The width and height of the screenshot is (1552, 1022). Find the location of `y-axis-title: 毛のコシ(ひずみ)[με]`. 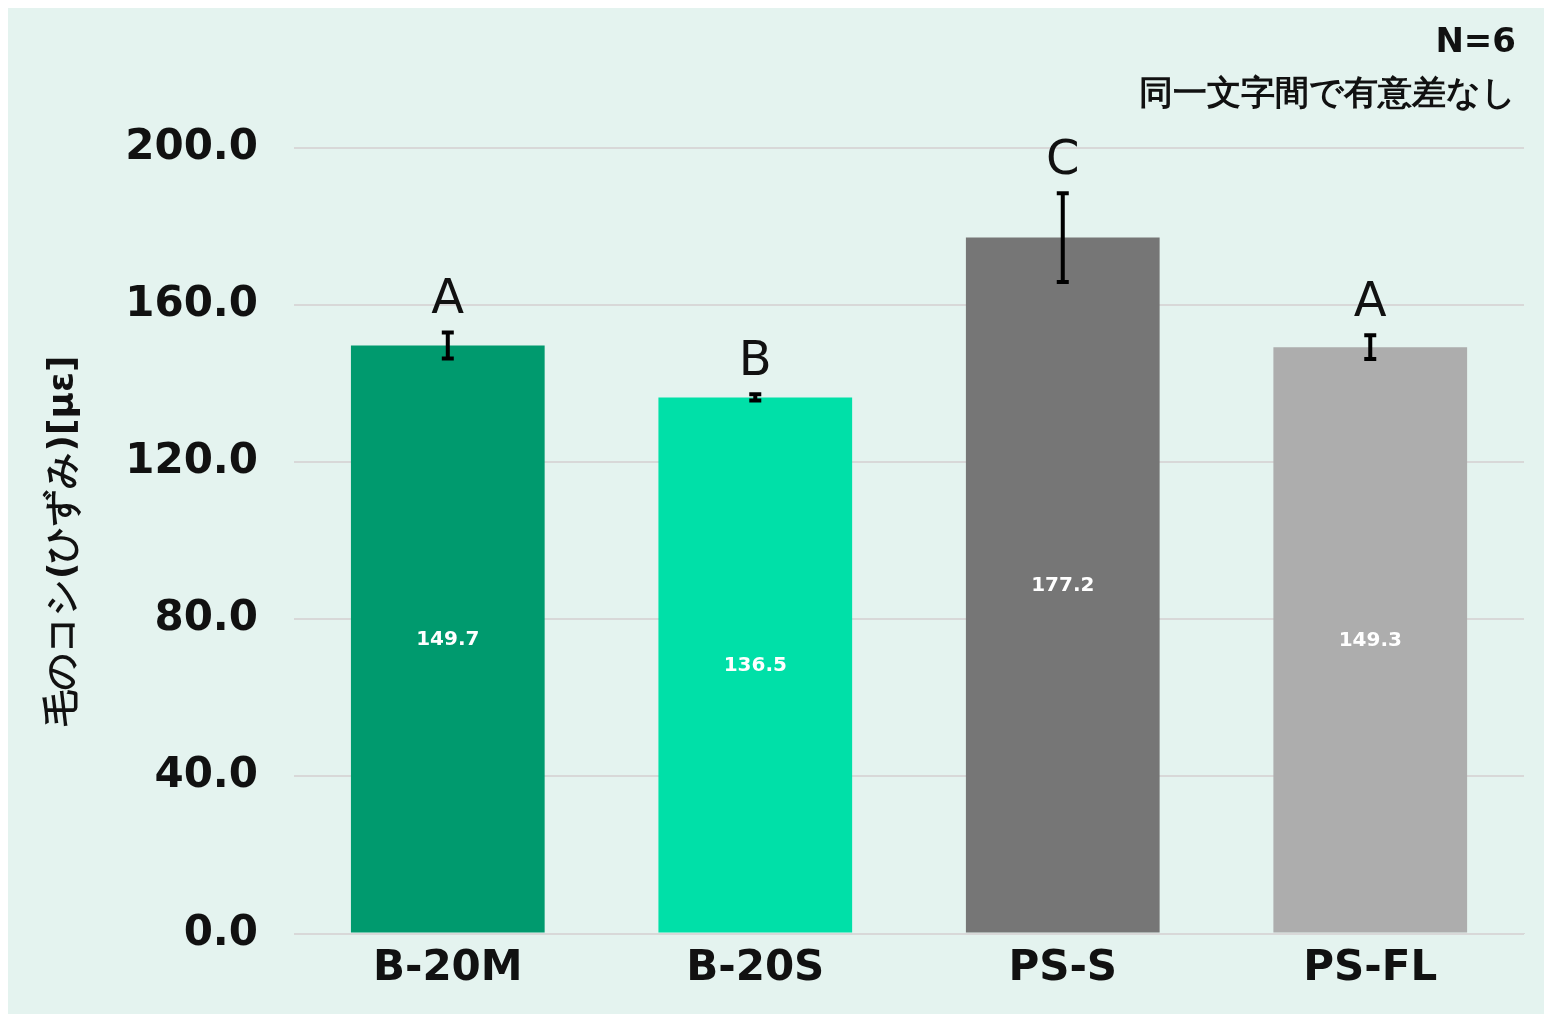

y-axis-title: 毛のコシ(ひずみ)[με] is located at coordinates (60, 541).